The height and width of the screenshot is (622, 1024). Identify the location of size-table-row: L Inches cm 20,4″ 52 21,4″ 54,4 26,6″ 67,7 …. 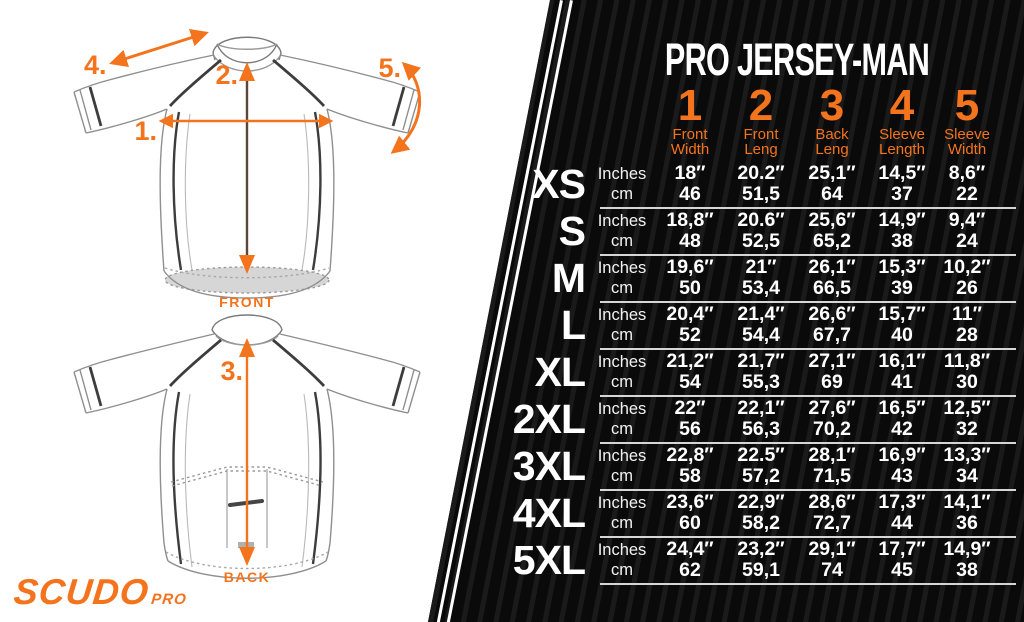
(759, 326).